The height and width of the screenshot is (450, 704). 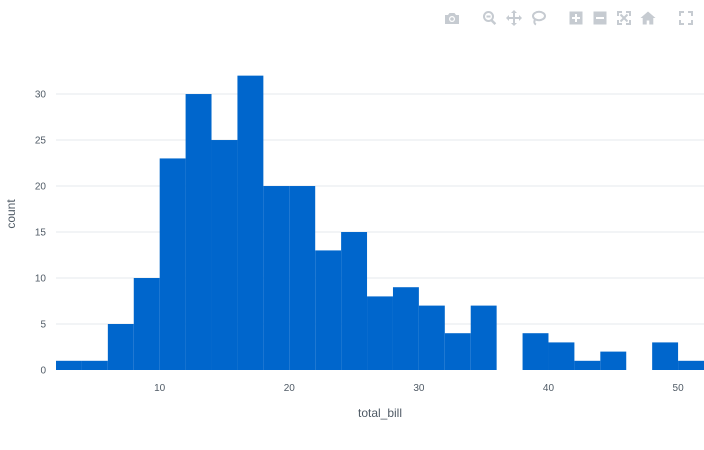 What do you see at coordinates (43, 371) in the screenshot?
I see `y-tick-label: 0` at bounding box center [43, 371].